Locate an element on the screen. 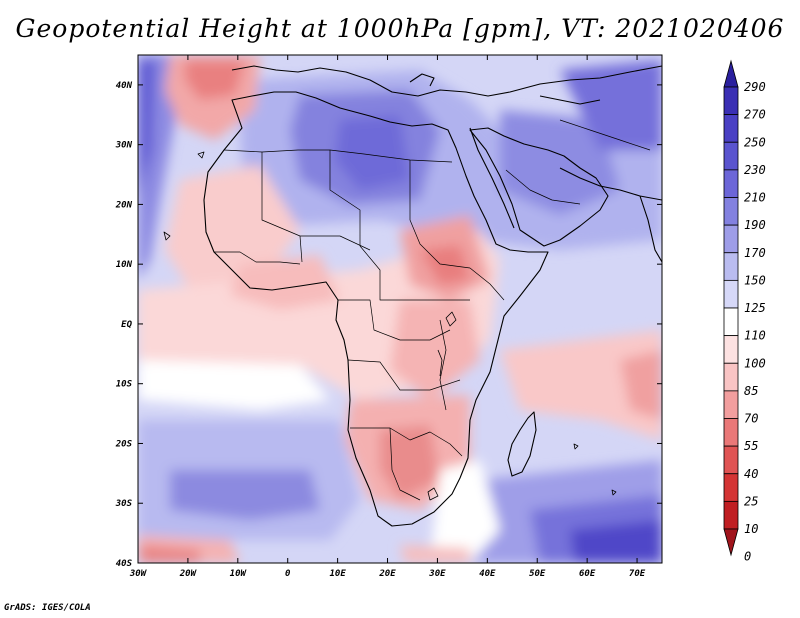 The height and width of the screenshot is (618, 800). lon-tick-label: 40E is located at coordinates (487, 574).